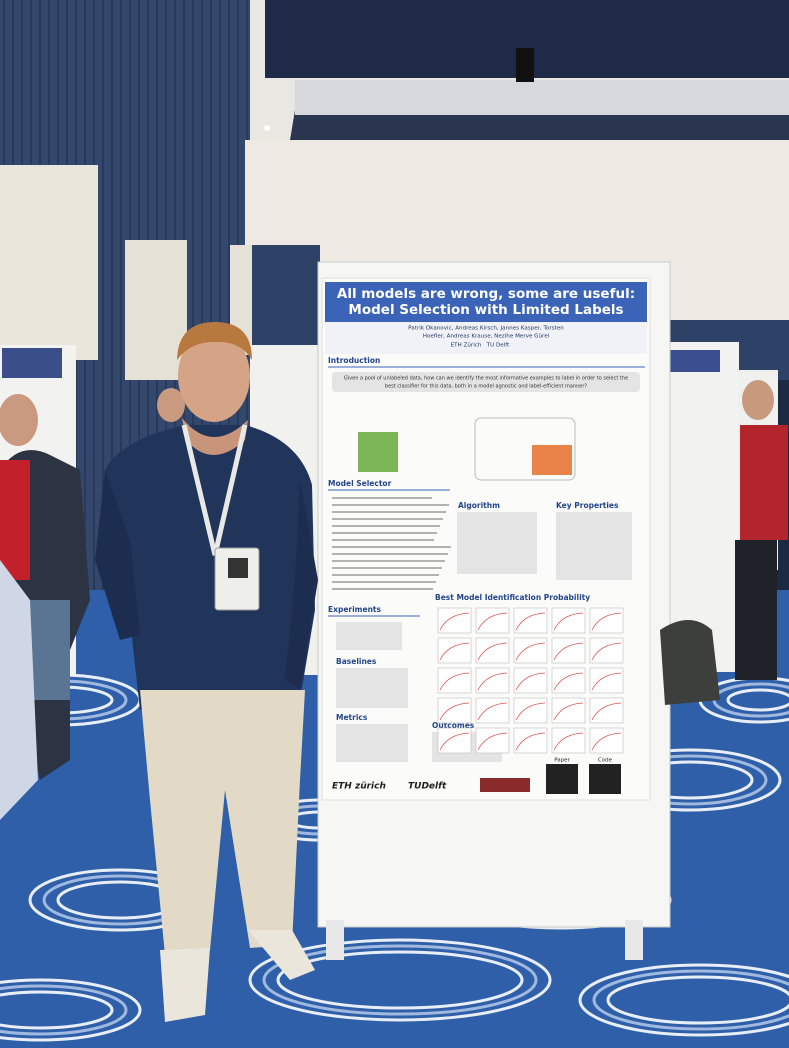 The width and height of the screenshot is (789, 1048). Describe the element at coordinates (372, 743) in the screenshot. I see `metrics-box` at that location.